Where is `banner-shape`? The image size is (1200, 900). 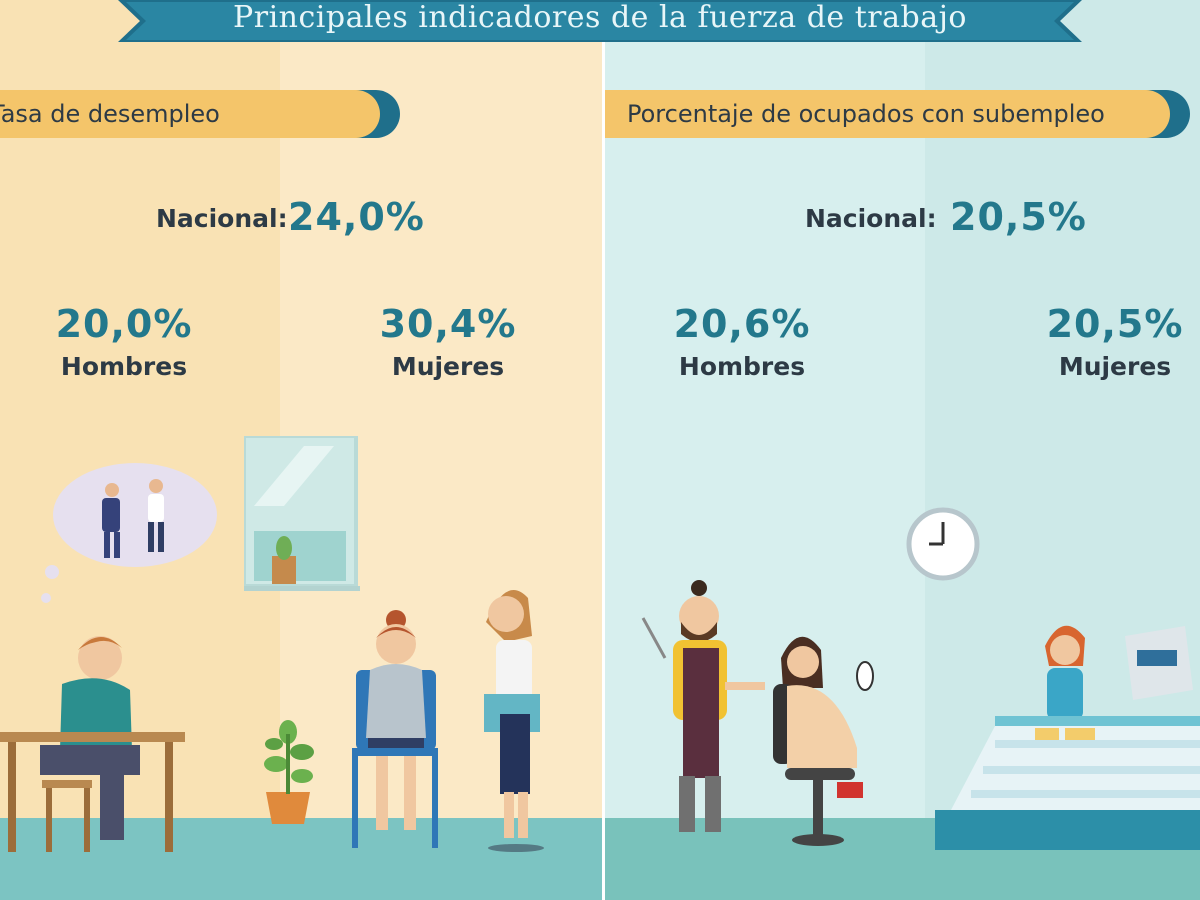
banner-shape is located at coordinates (600, 21).